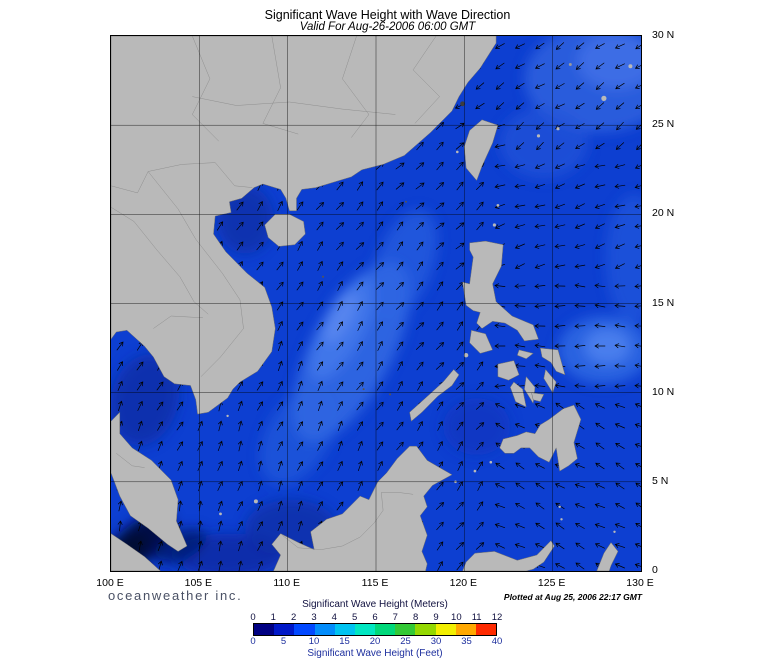 This screenshot has height=665, width=775. I want to click on meters-tick: 4, so click(334, 617).